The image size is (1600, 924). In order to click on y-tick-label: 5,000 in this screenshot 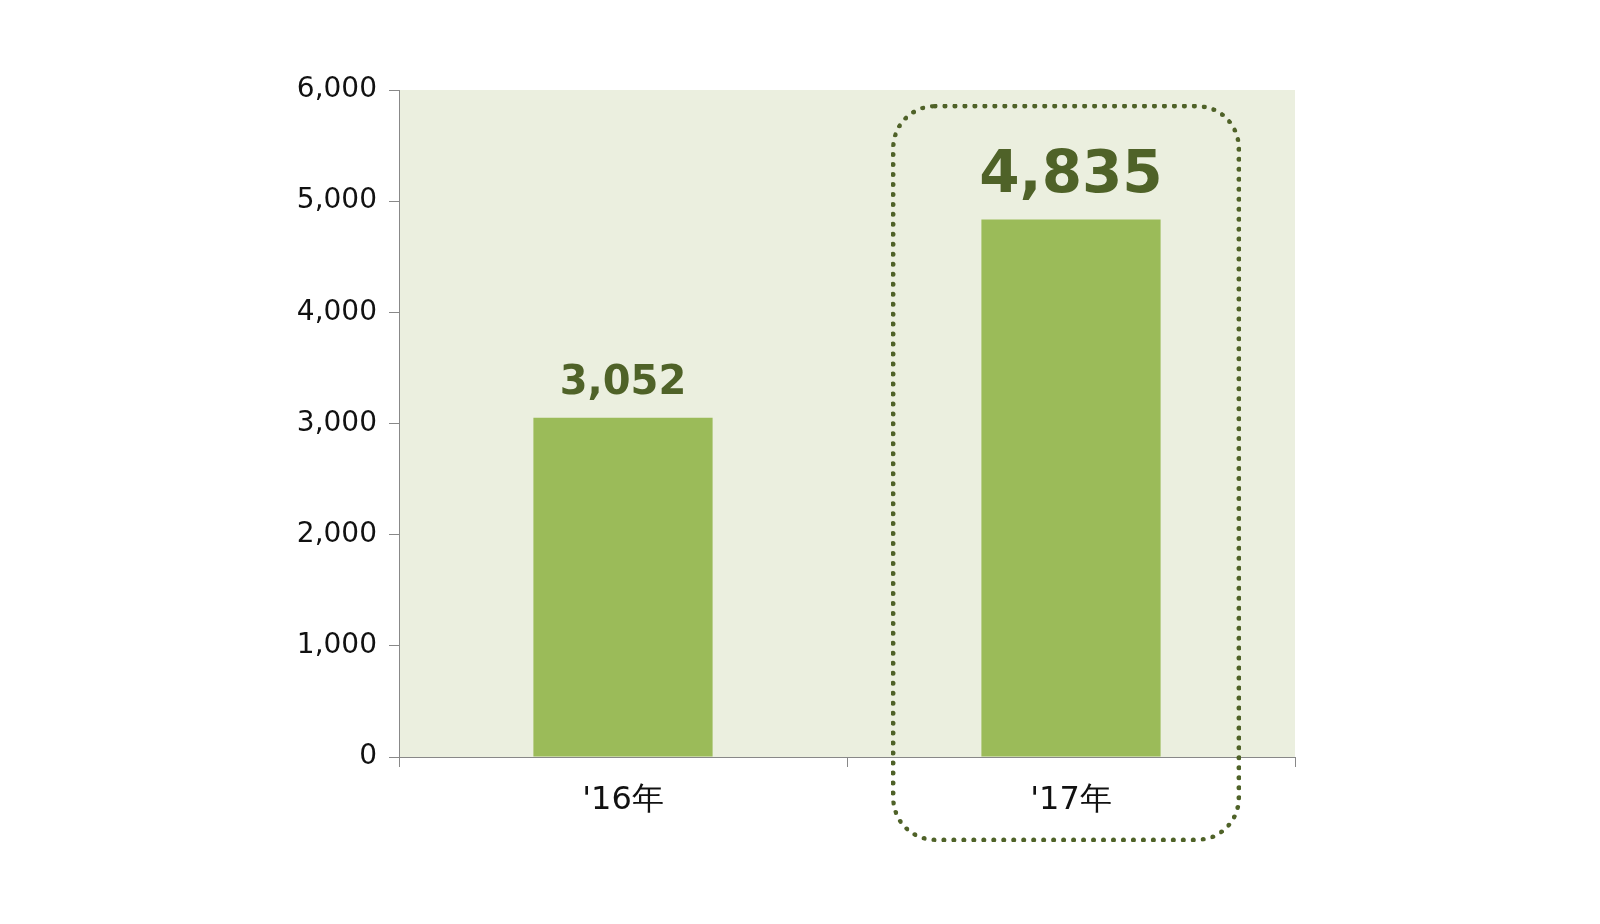, I will do `click(336, 199)`.